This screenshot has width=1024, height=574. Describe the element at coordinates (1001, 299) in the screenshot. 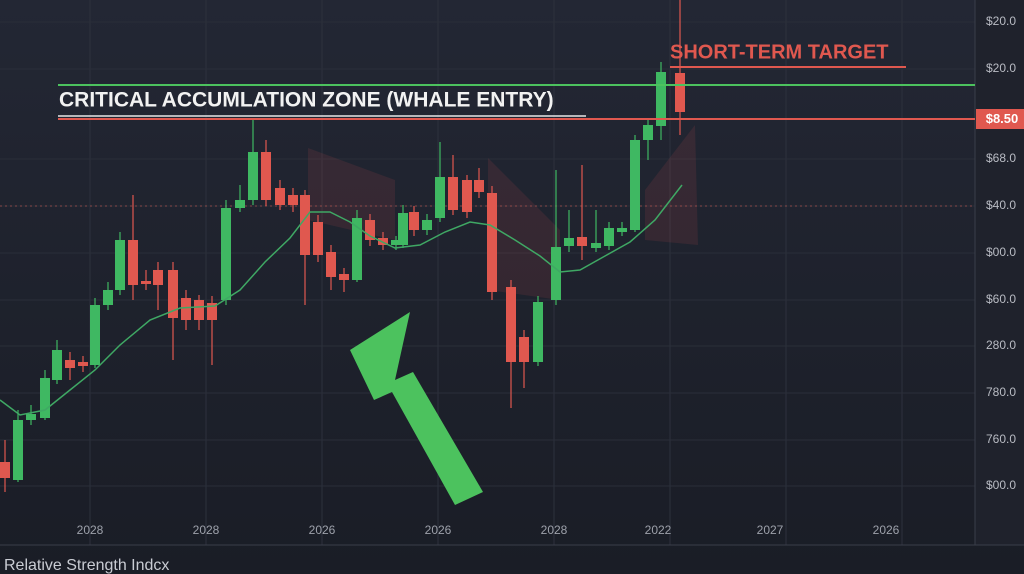

I see `y-axis-label: $60.0` at that location.